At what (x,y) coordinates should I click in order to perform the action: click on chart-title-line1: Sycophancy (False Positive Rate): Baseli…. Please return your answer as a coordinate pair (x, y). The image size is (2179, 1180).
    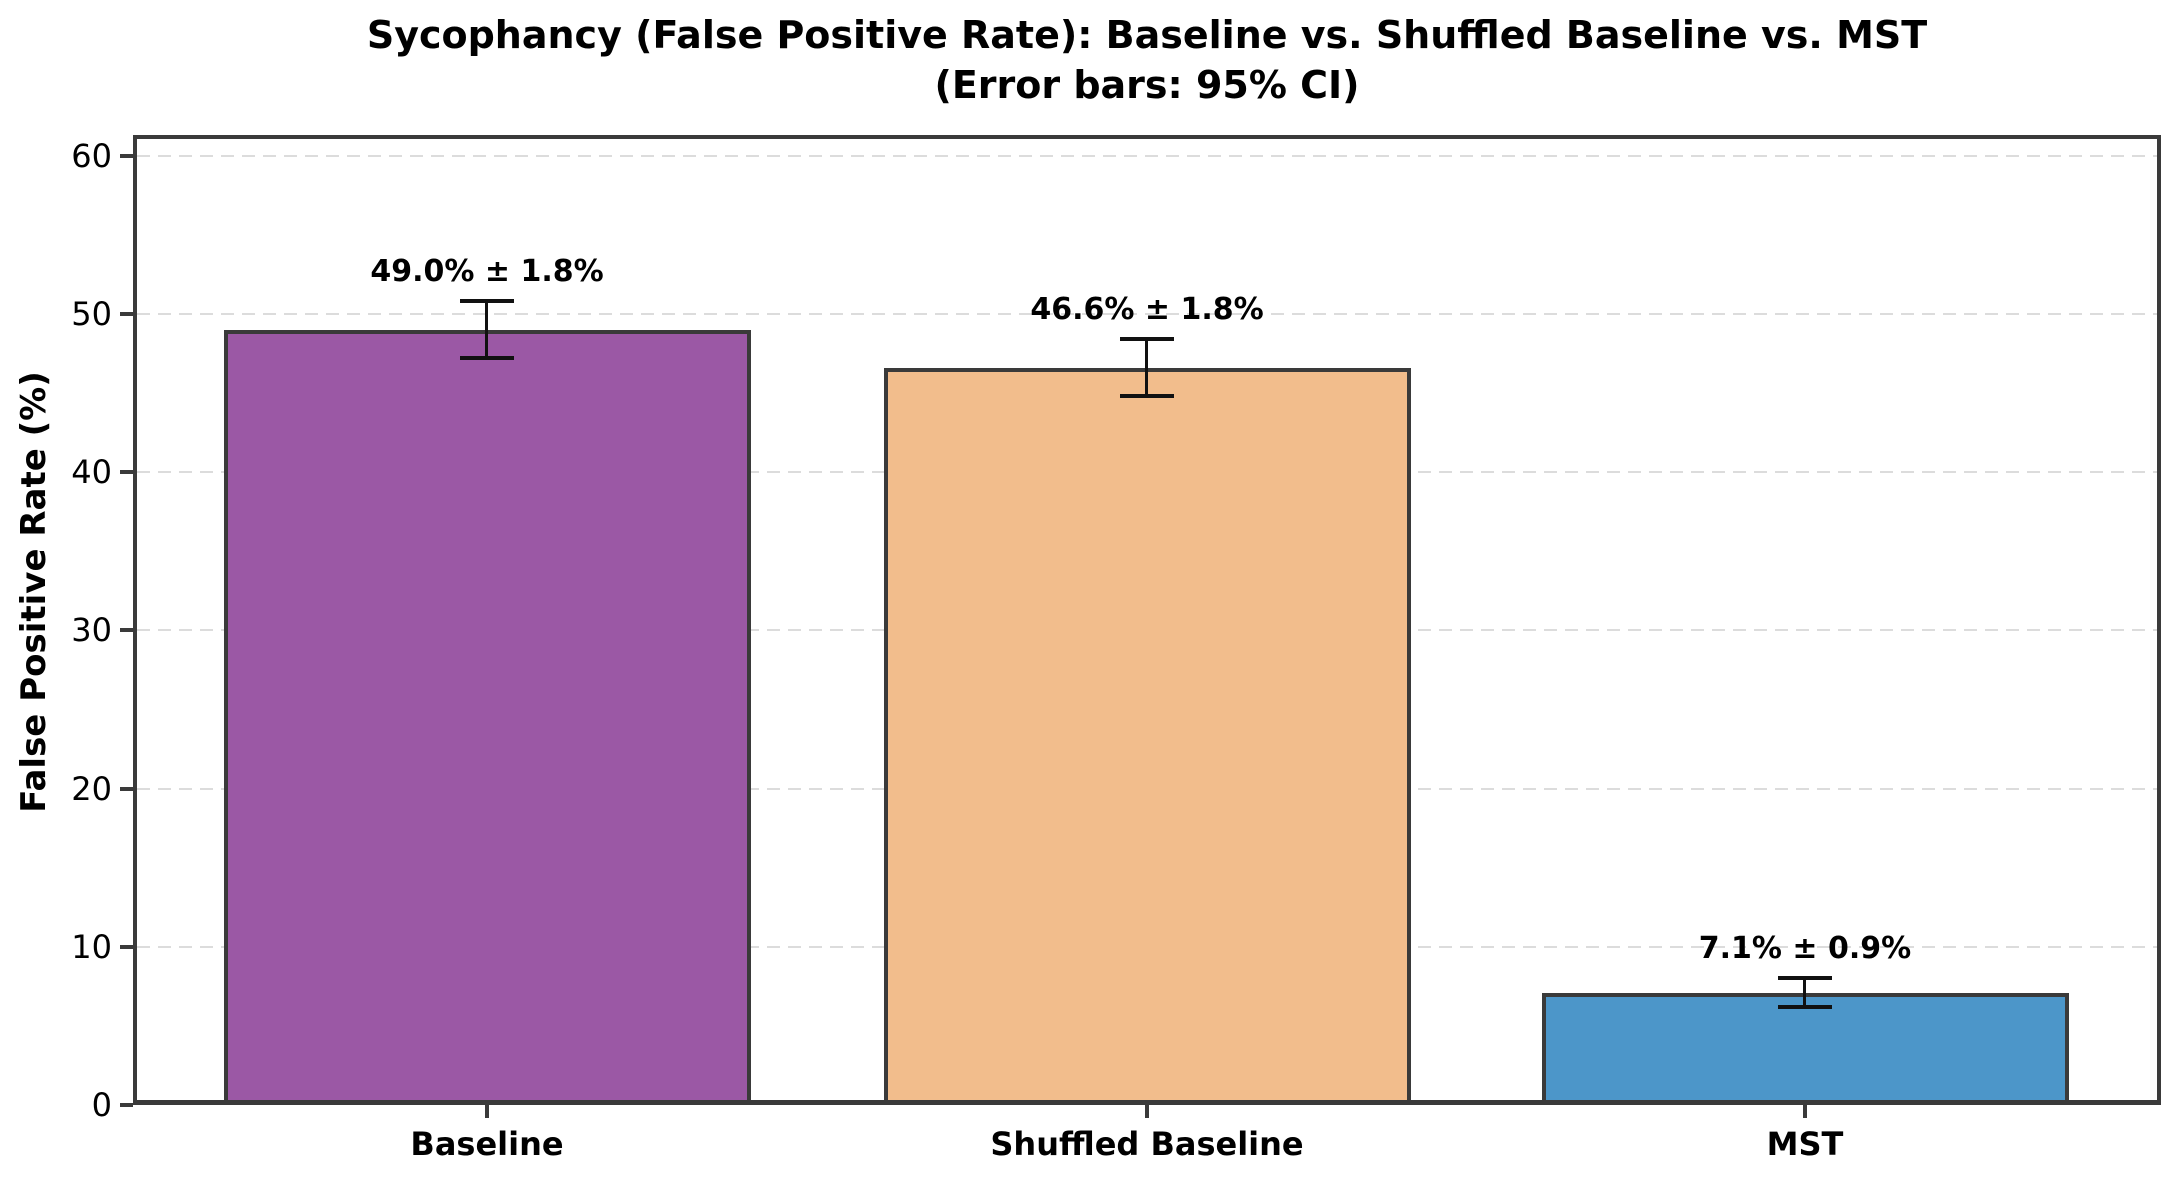
    Looking at the image, I should click on (1147, 35).